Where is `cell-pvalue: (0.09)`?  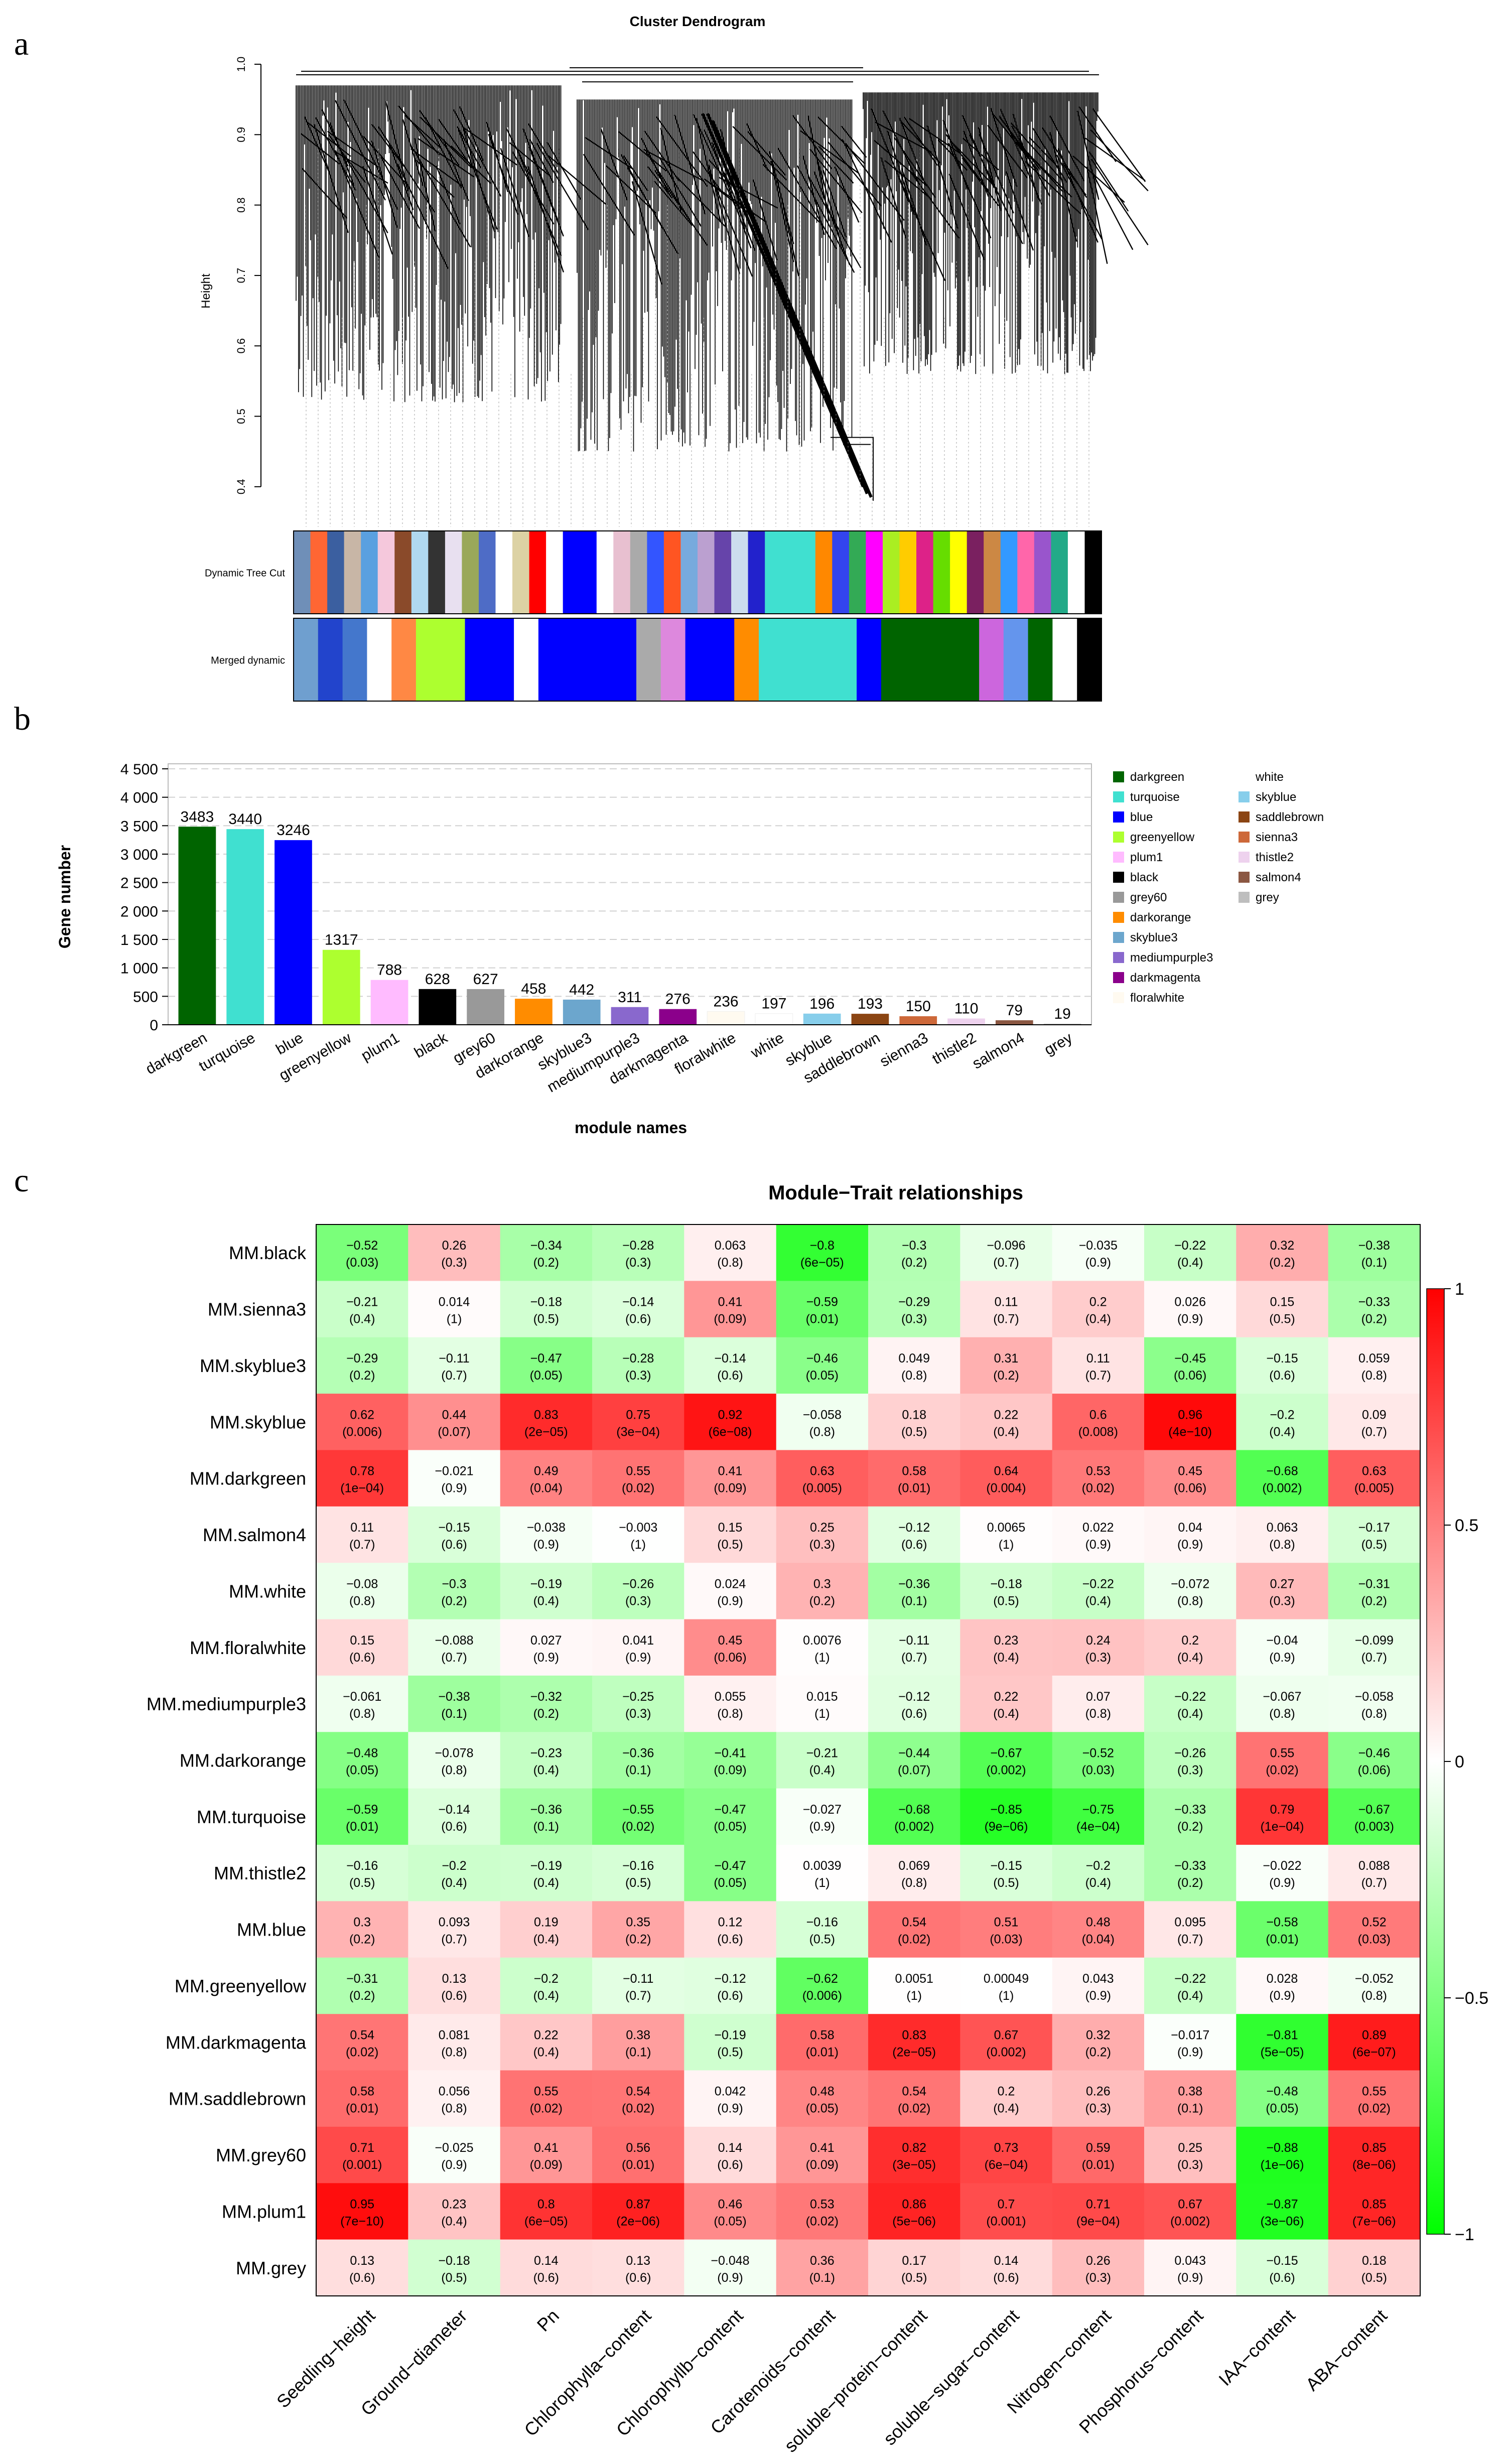 cell-pvalue: (0.09) is located at coordinates (730, 1319).